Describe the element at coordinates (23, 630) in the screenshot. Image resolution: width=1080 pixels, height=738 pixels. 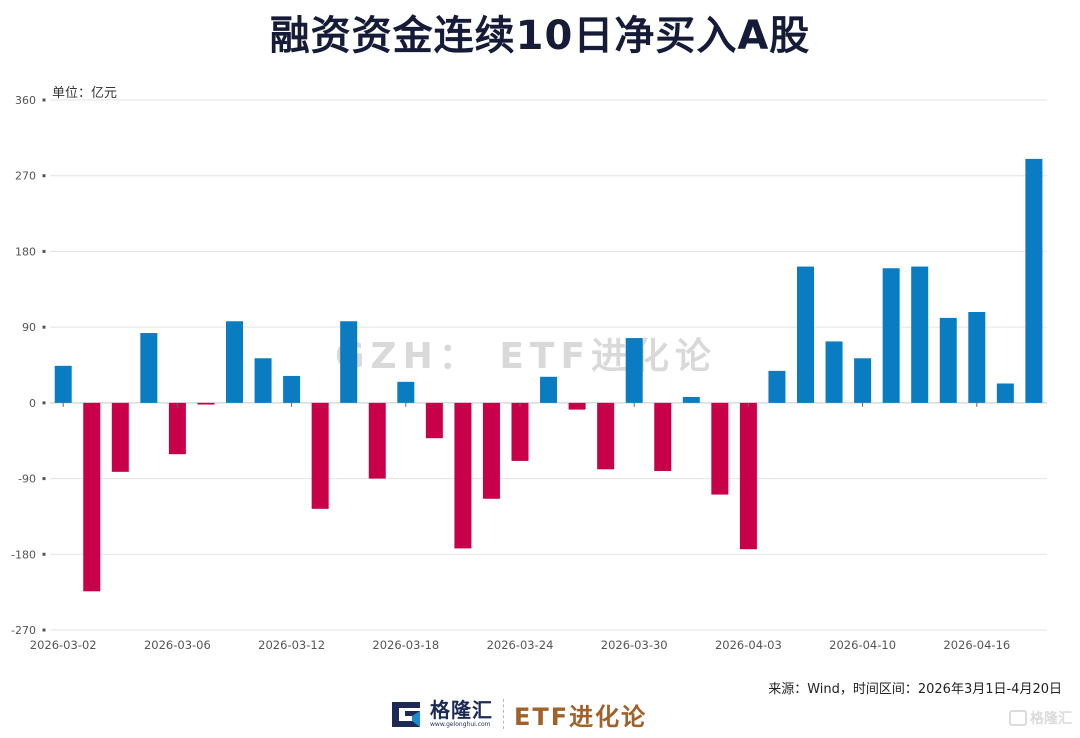
I see `y-tick-label: -270` at that location.